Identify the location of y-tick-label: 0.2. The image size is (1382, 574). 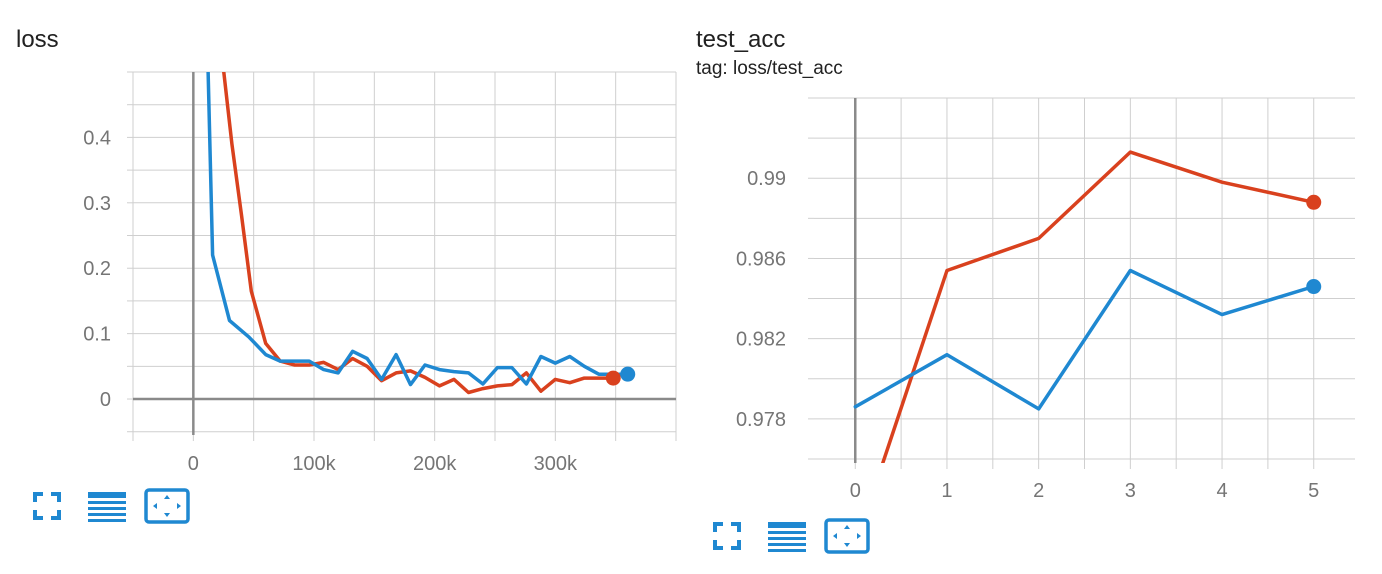
(97, 269).